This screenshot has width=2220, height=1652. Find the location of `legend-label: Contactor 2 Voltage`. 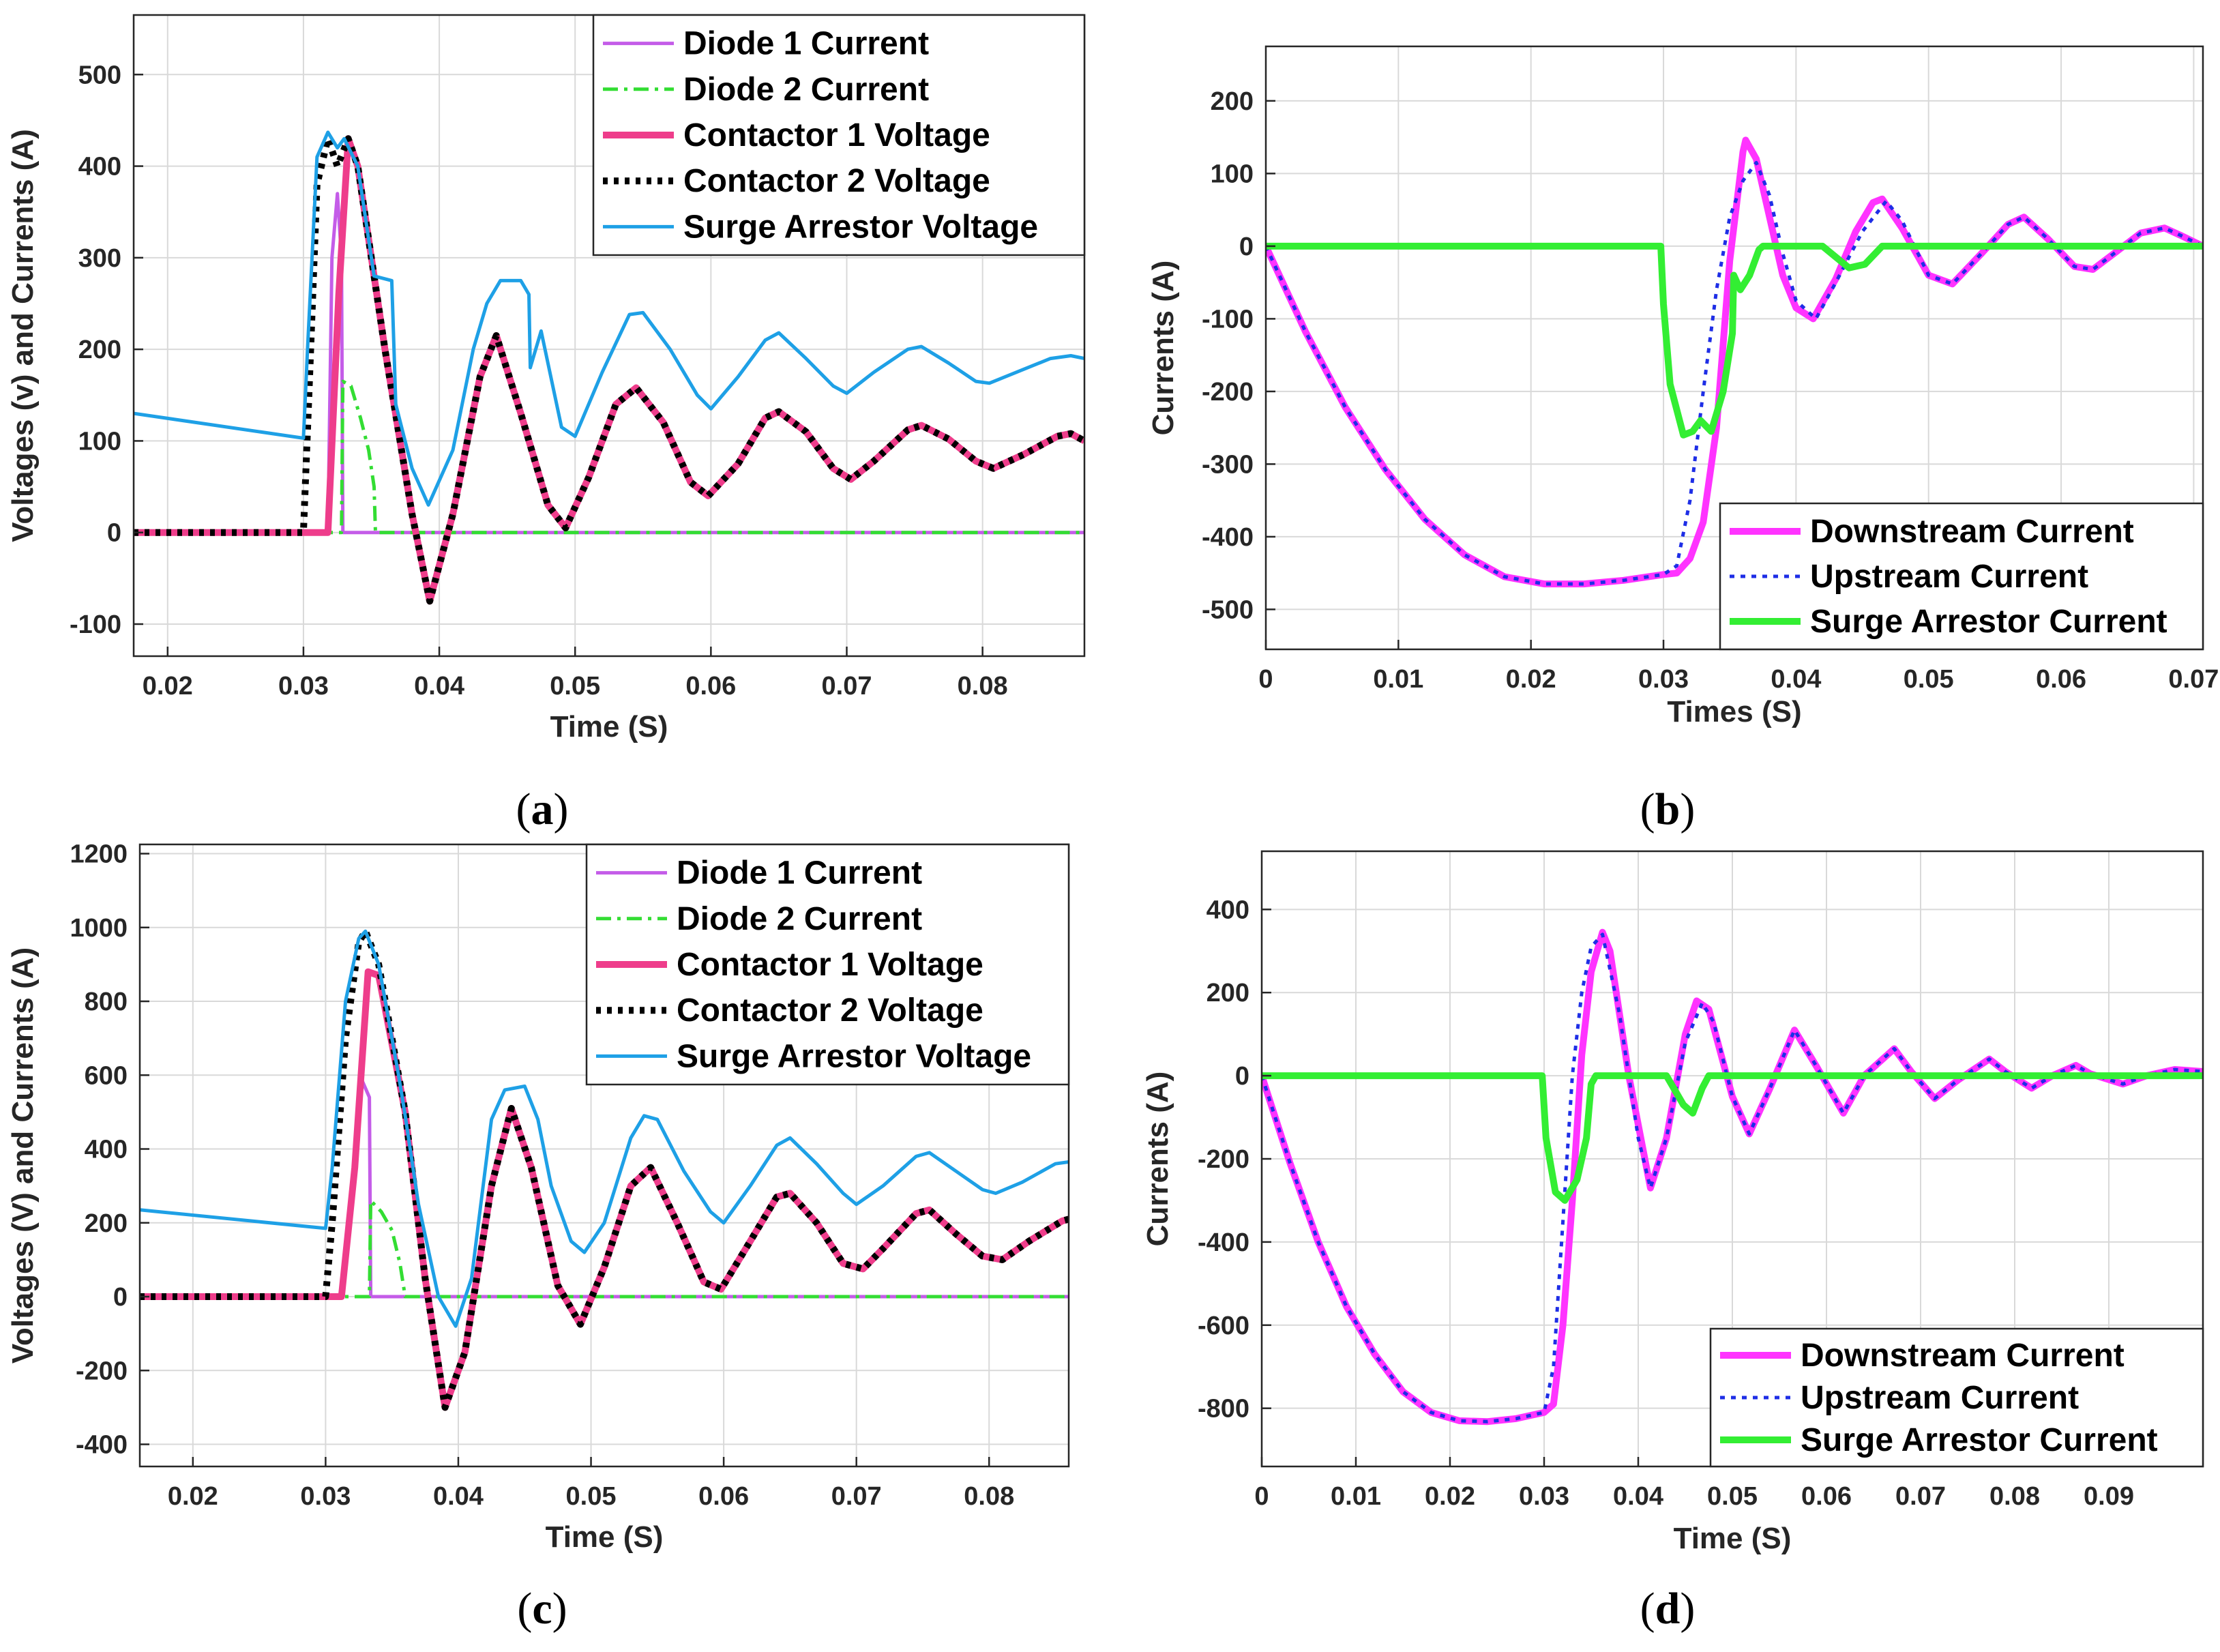

legend-label: Contactor 2 Voltage is located at coordinates (836, 181).